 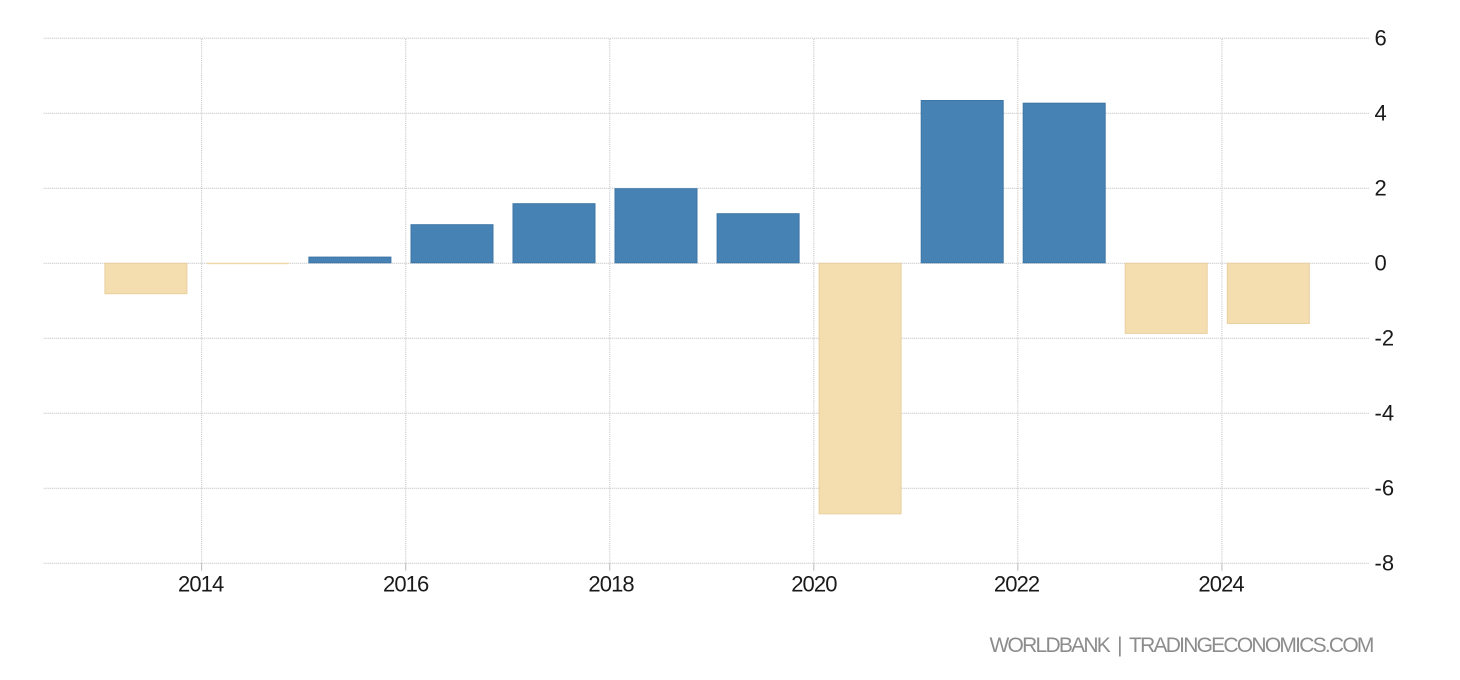 I want to click on svg-text: -6, so click(x=1385, y=488).